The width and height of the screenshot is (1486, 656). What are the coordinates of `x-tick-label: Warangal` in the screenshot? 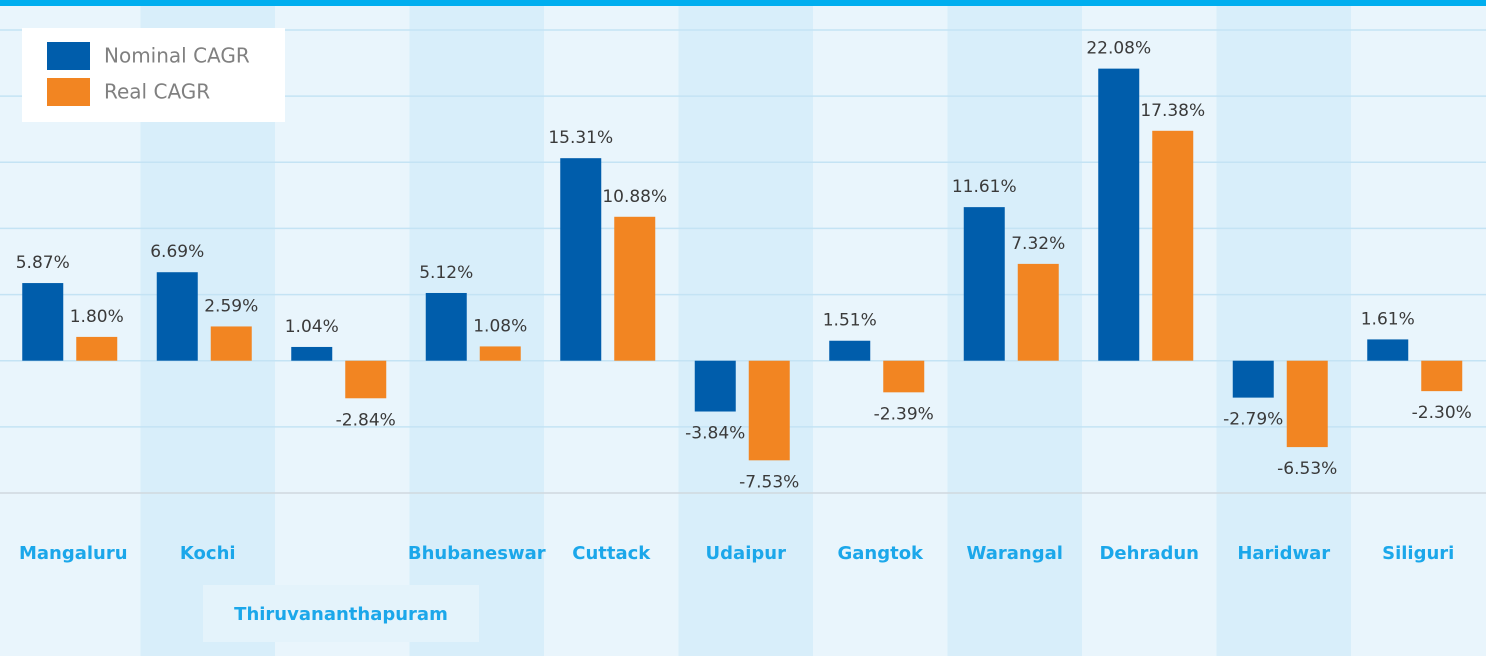 It's located at (1015, 553).